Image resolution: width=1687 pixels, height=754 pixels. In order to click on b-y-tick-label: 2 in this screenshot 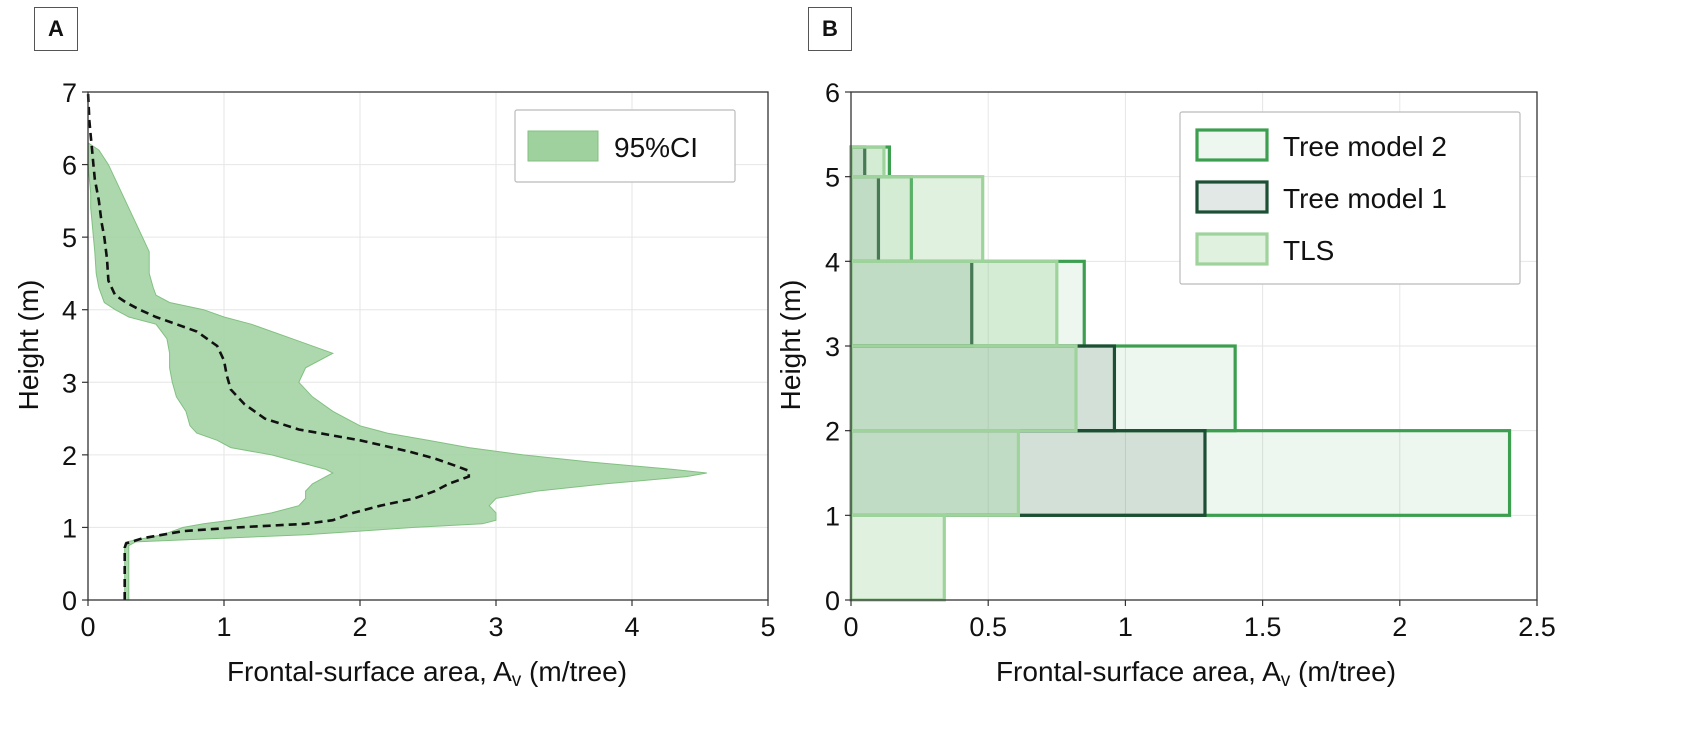, I will do `click(832, 432)`.